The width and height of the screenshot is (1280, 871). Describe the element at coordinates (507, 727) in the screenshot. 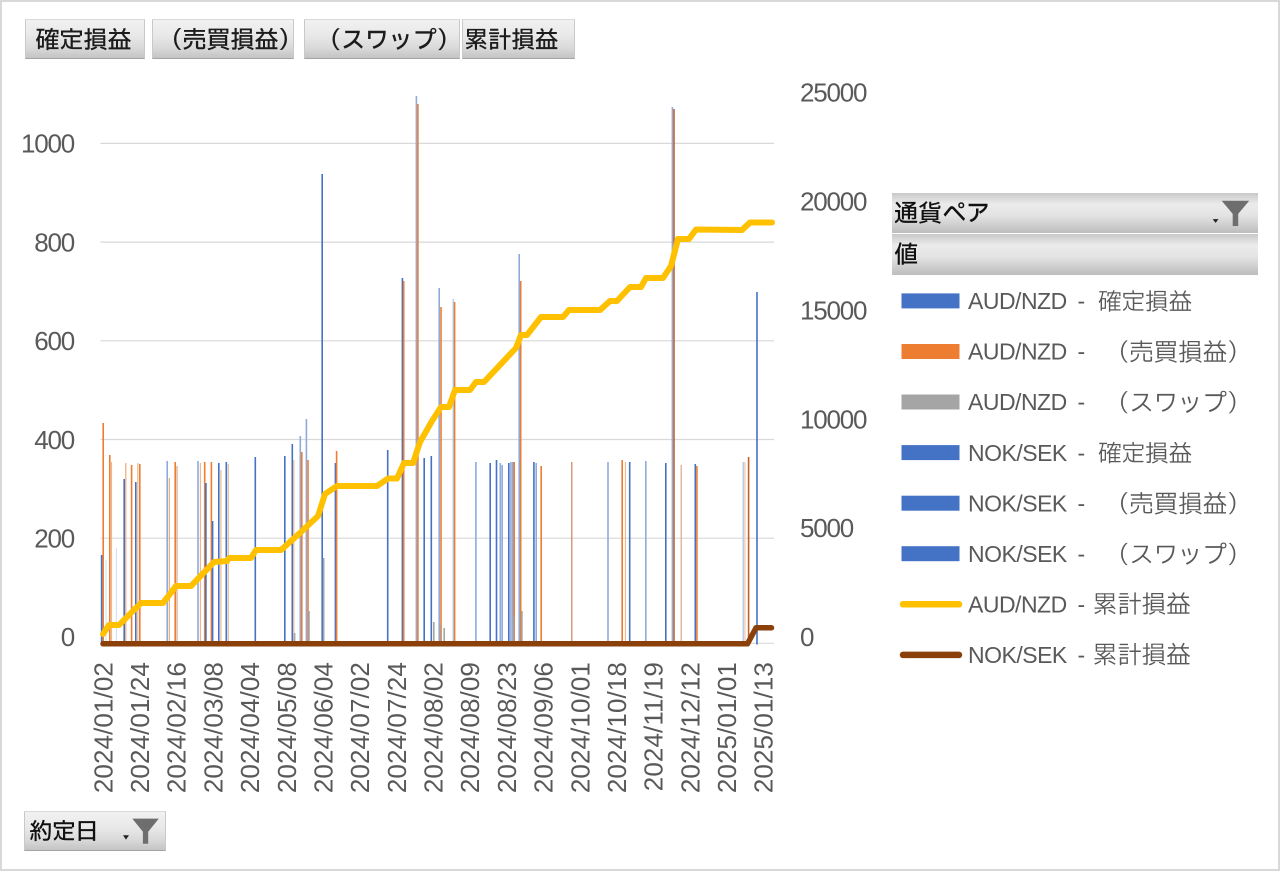

I see `svg-text: 2024/08/23` at that location.